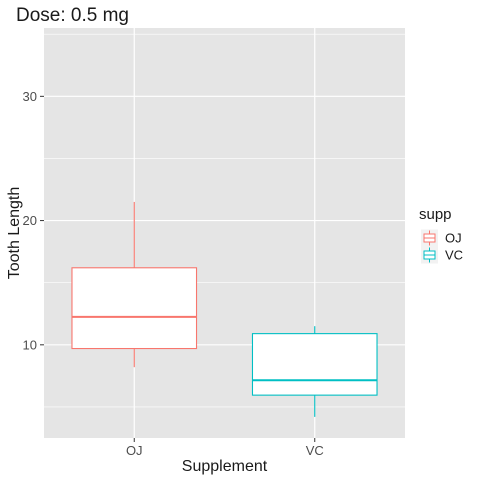 The width and height of the screenshot is (480, 480). Describe the element at coordinates (441, 238) in the screenshot. I see `legend-item-oj: OJ` at that location.